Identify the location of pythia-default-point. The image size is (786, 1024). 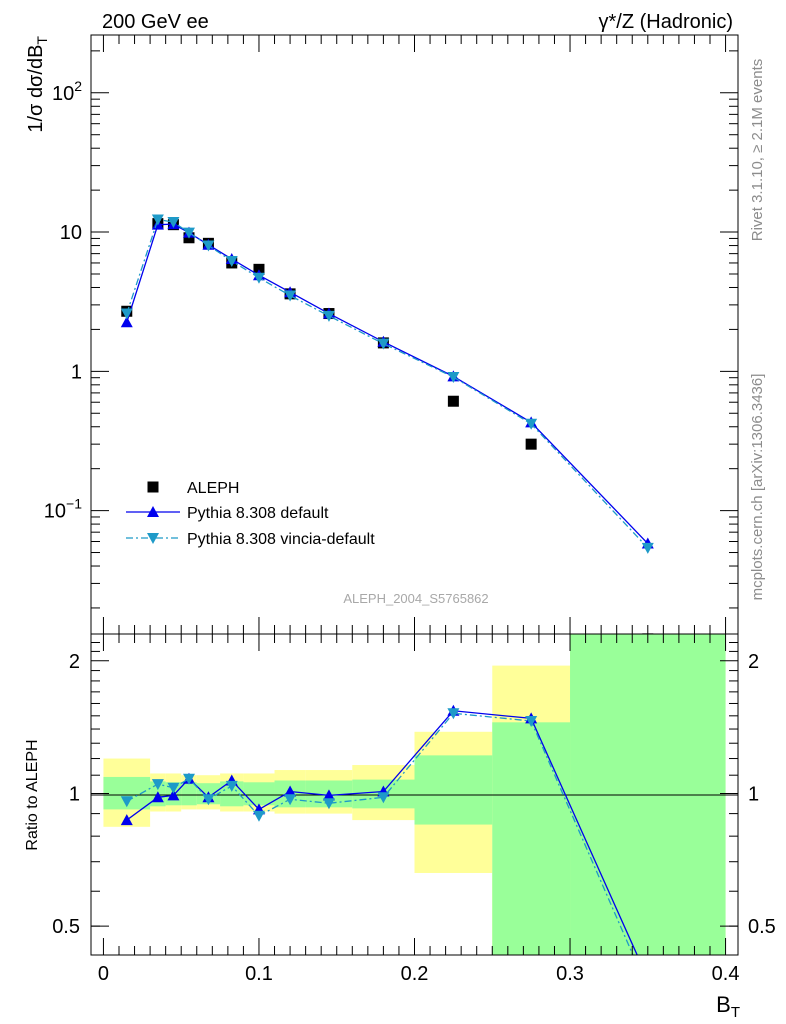
(126, 322).